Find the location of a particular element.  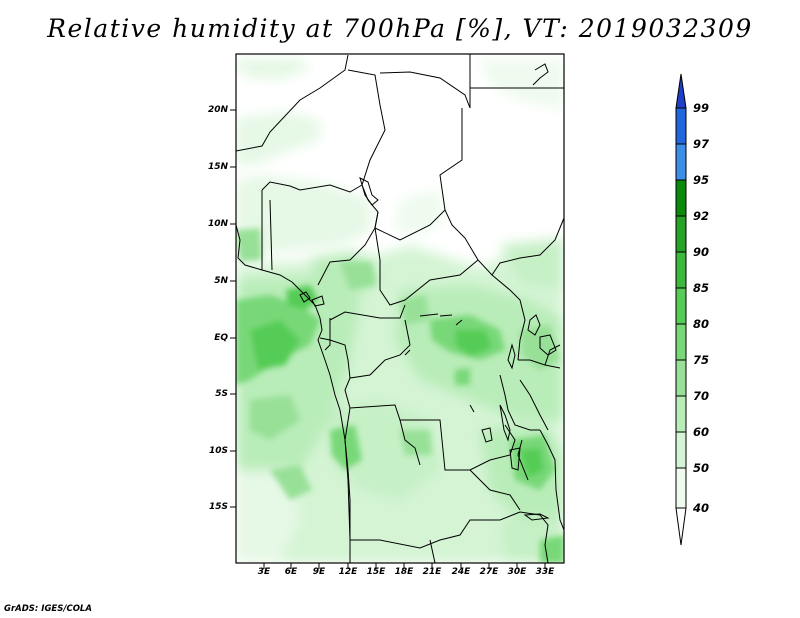

lon-label-18e: 18E is located at coordinates (404, 572).